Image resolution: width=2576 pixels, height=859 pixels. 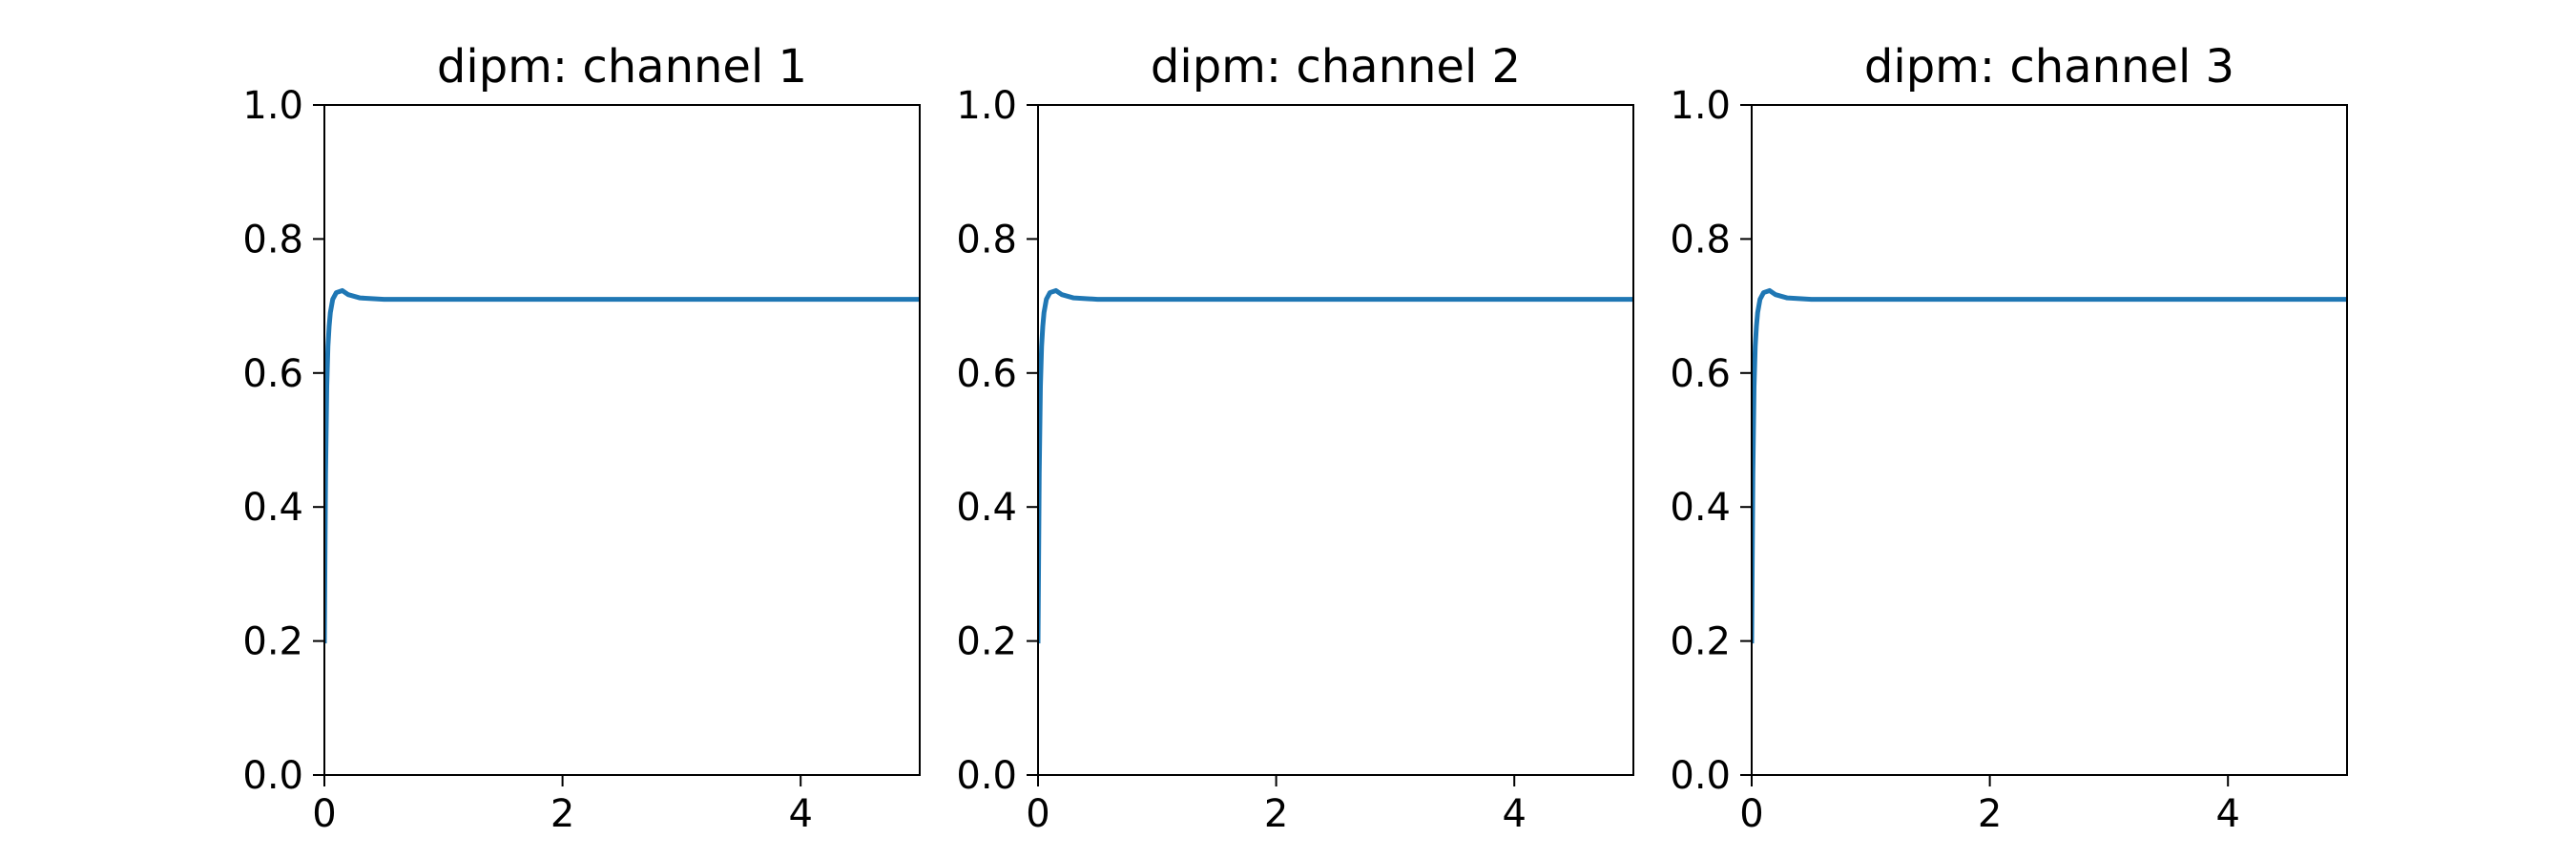 What do you see at coordinates (1336, 67) in the screenshot?
I see `chart-title: dipm: channel 2` at bounding box center [1336, 67].